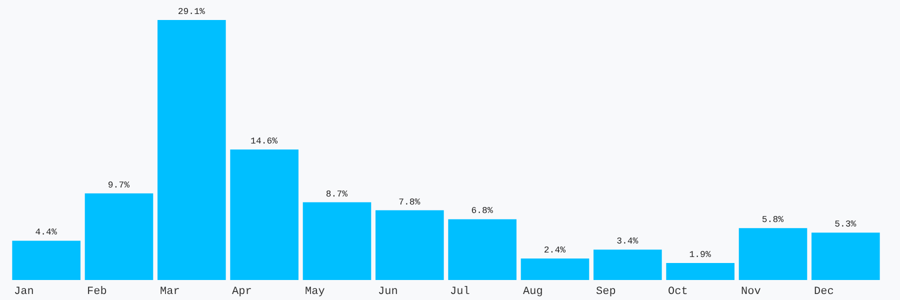 The image size is (900, 300). What do you see at coordinates (242, 292) in the screenshot?
I see `x-tick-label: Apr` at bounding box center [242, 292].